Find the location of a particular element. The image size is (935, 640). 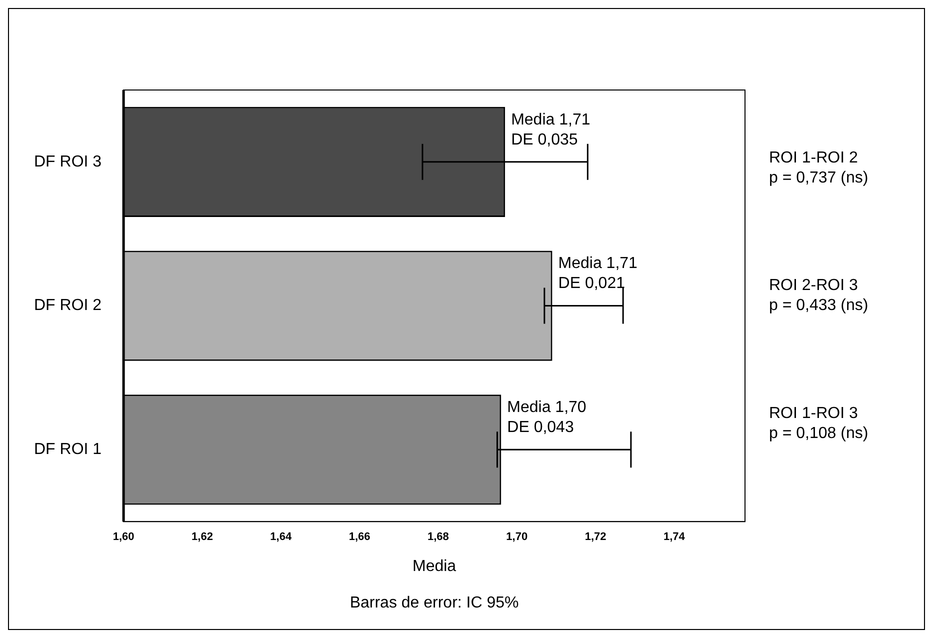

x-tick-label: 1,62 is located at coordinates (202, 537).